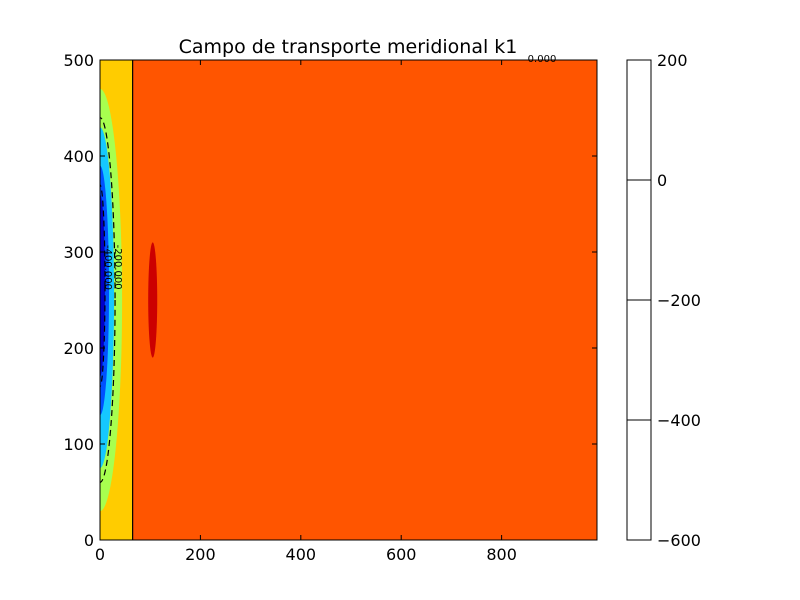  Describe the element at coordinates (662, 180) in the screenshot. I see `colorbar-tick-label-1: 0` at that location.